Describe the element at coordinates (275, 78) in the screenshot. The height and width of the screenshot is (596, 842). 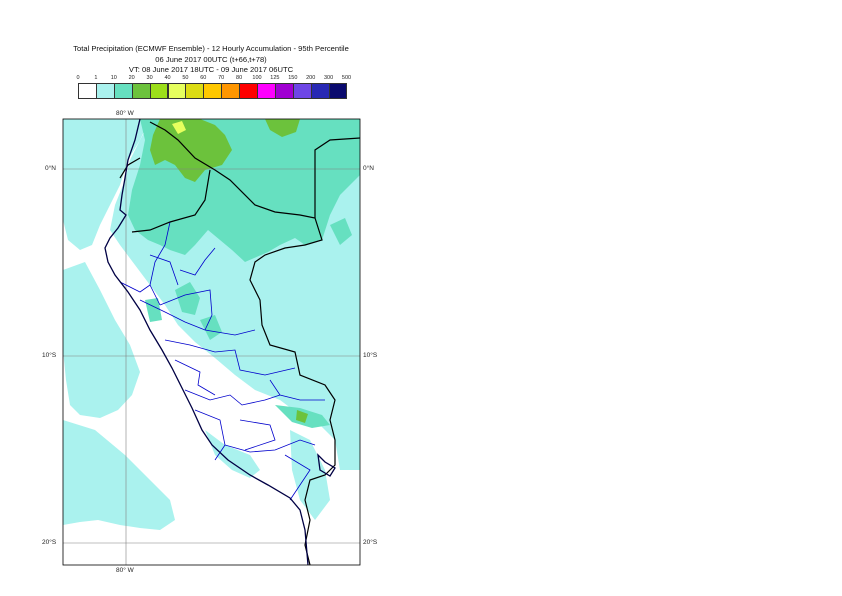
I see `colorbar-tick-label: 125` at that location.